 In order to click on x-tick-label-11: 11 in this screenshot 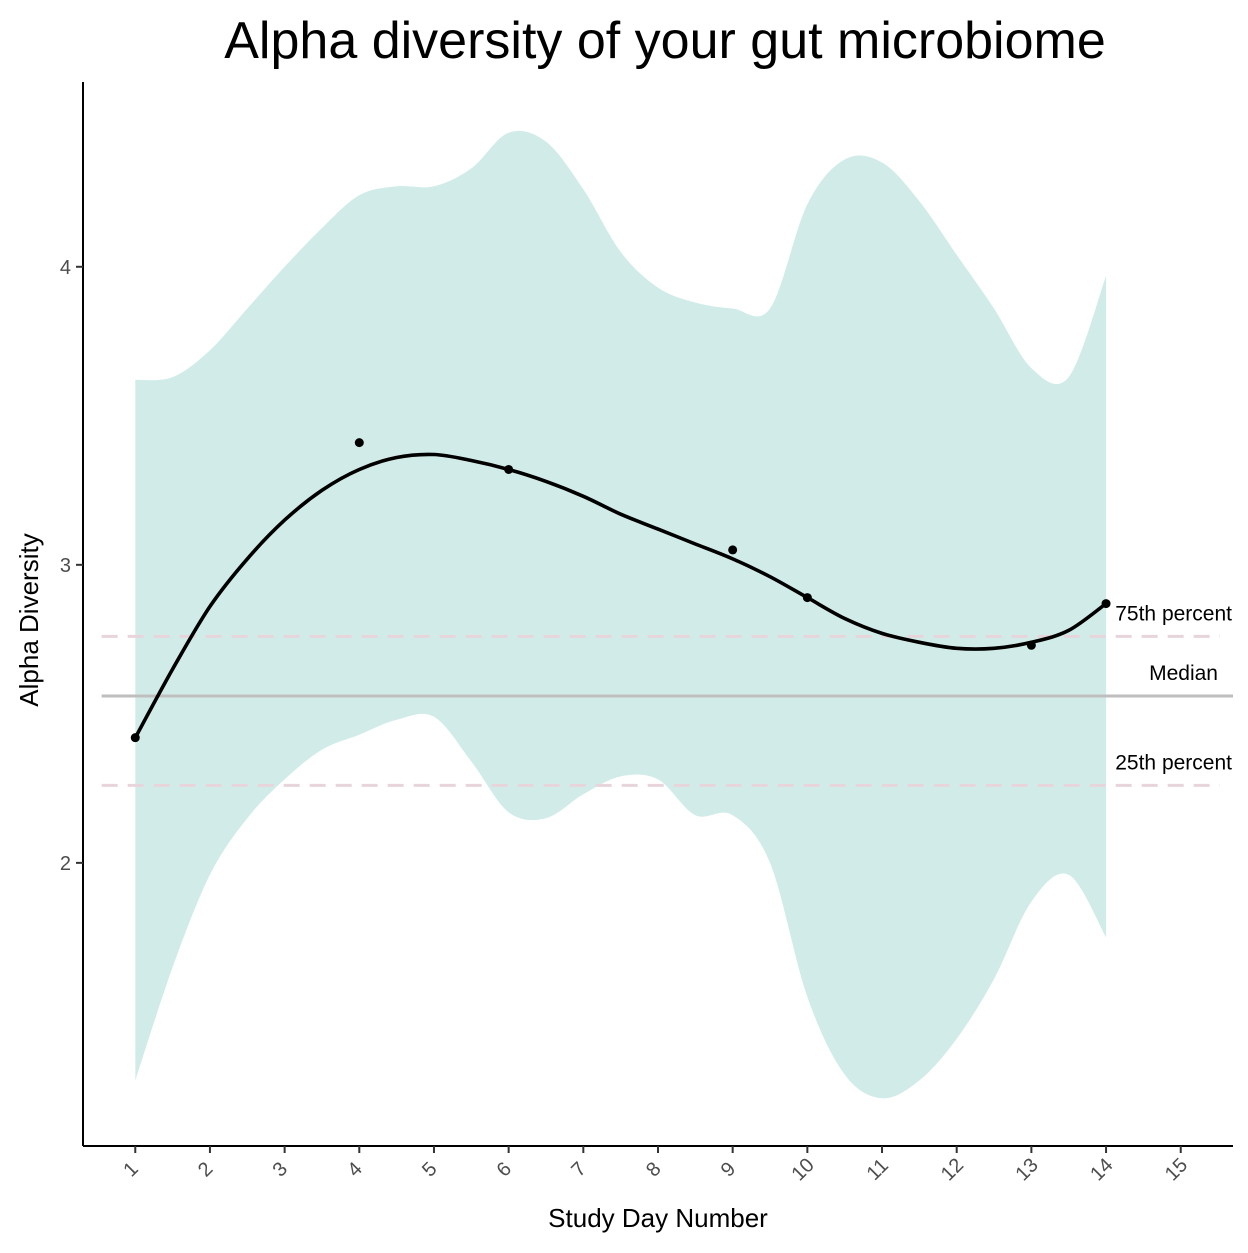, I will do `click(878, 1170)`.